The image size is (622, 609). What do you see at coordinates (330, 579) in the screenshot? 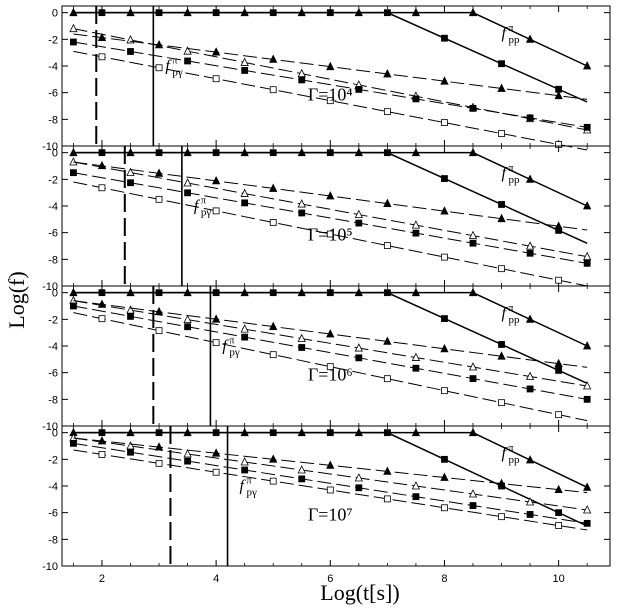
I see `x-tick-label: 6` at bounding box center [330, 579].